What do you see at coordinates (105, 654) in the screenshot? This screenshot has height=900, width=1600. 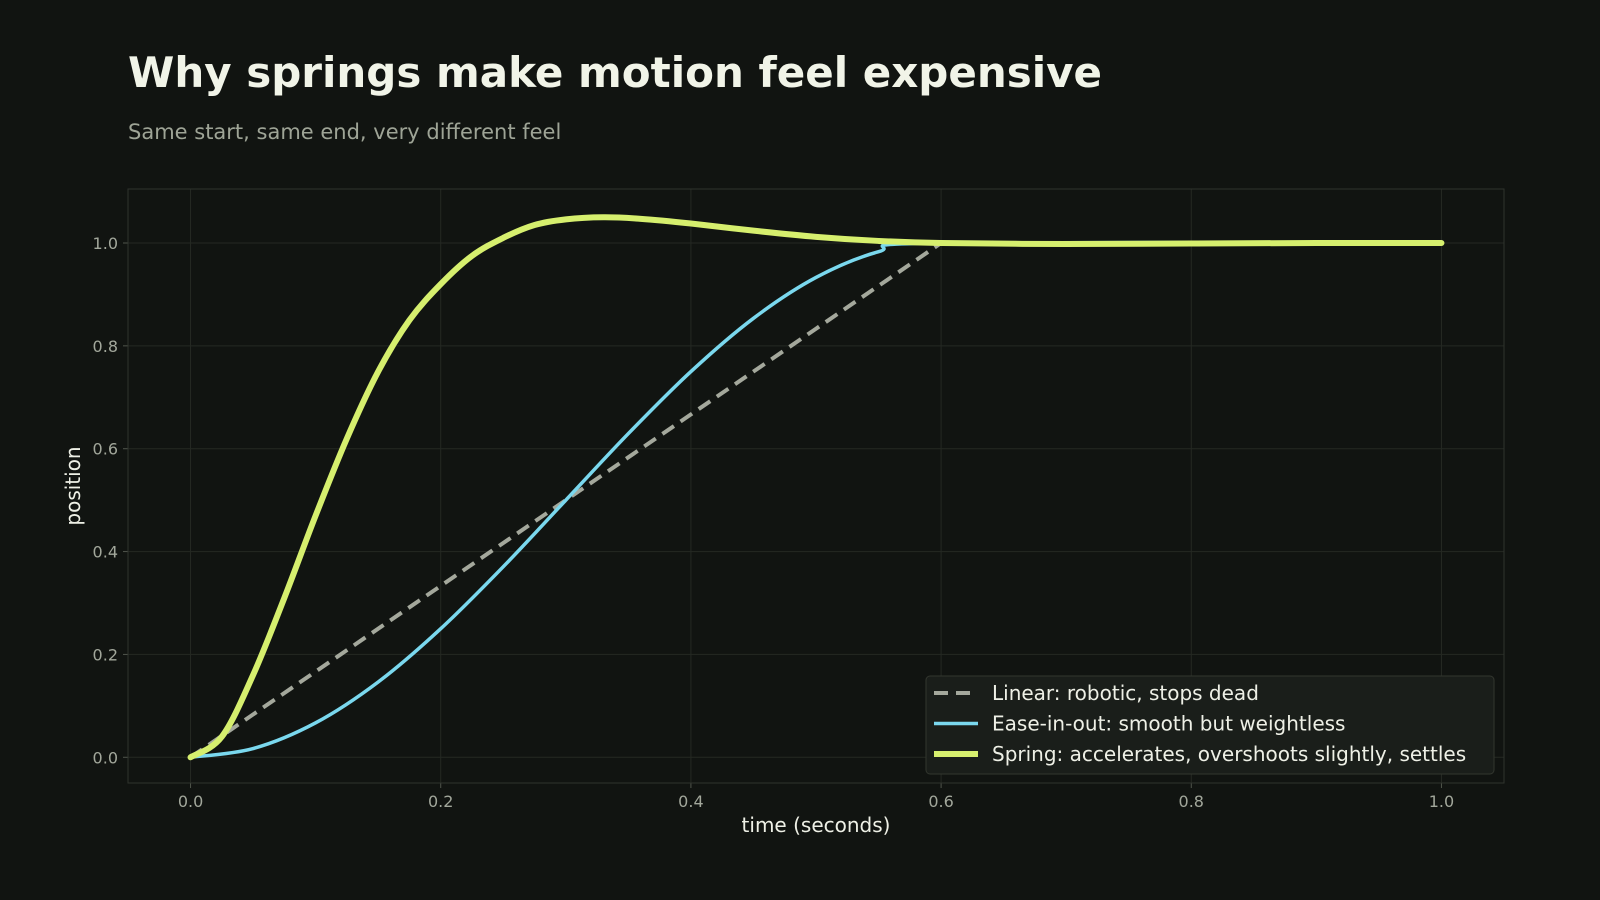 I see `y-tick-label: 0.2` at bounding box center [105, 654].